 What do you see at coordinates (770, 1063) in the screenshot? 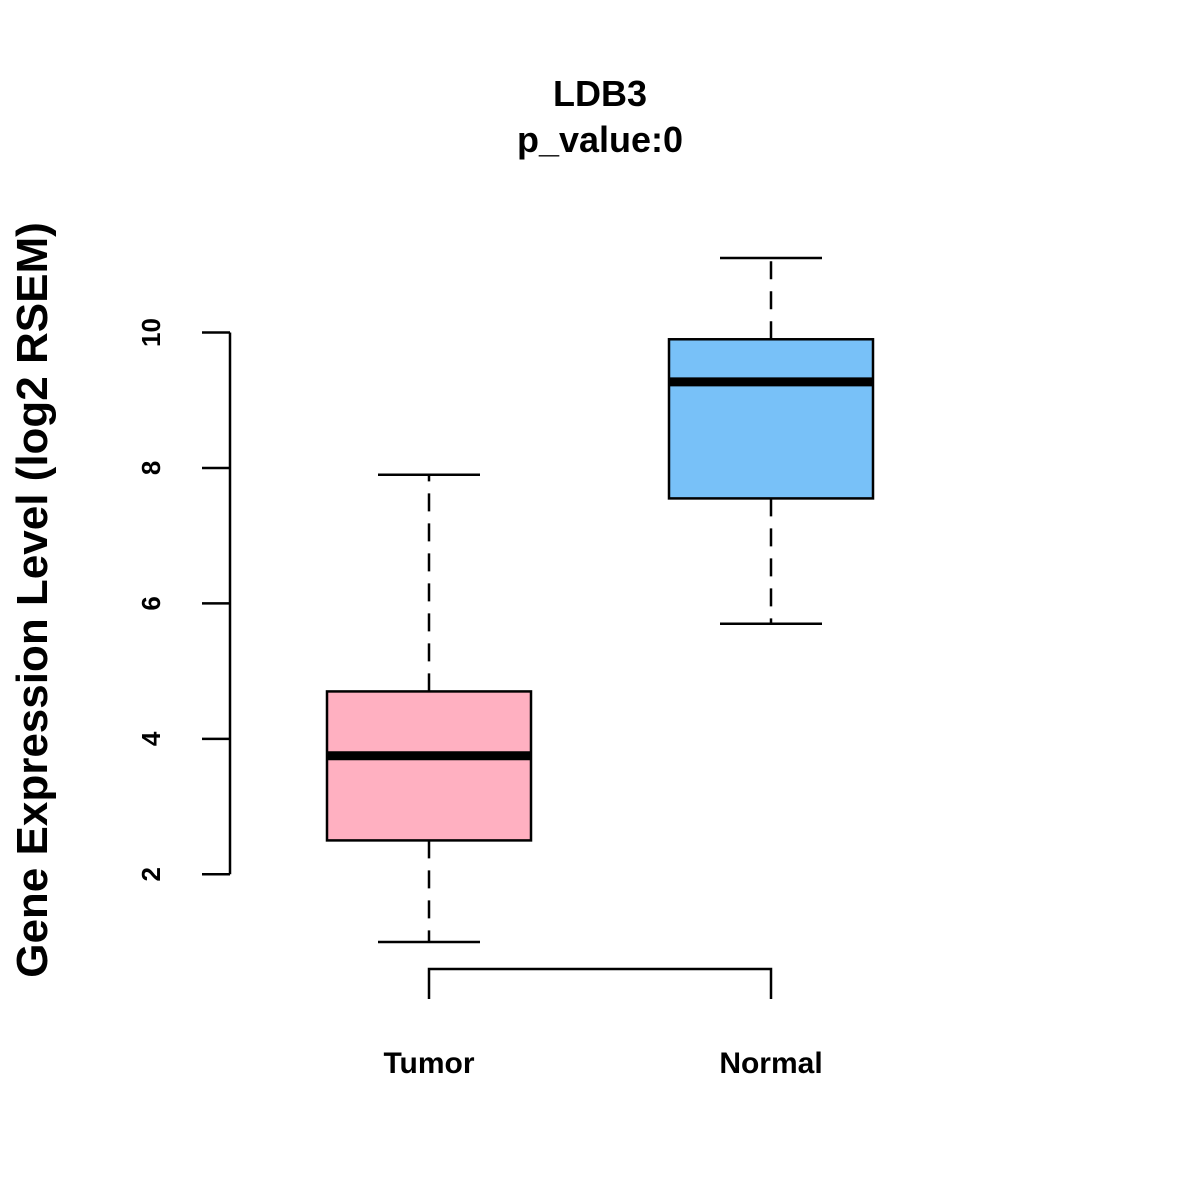
I see `x-label-normal: Normal` at bounding box center [770, 1063].